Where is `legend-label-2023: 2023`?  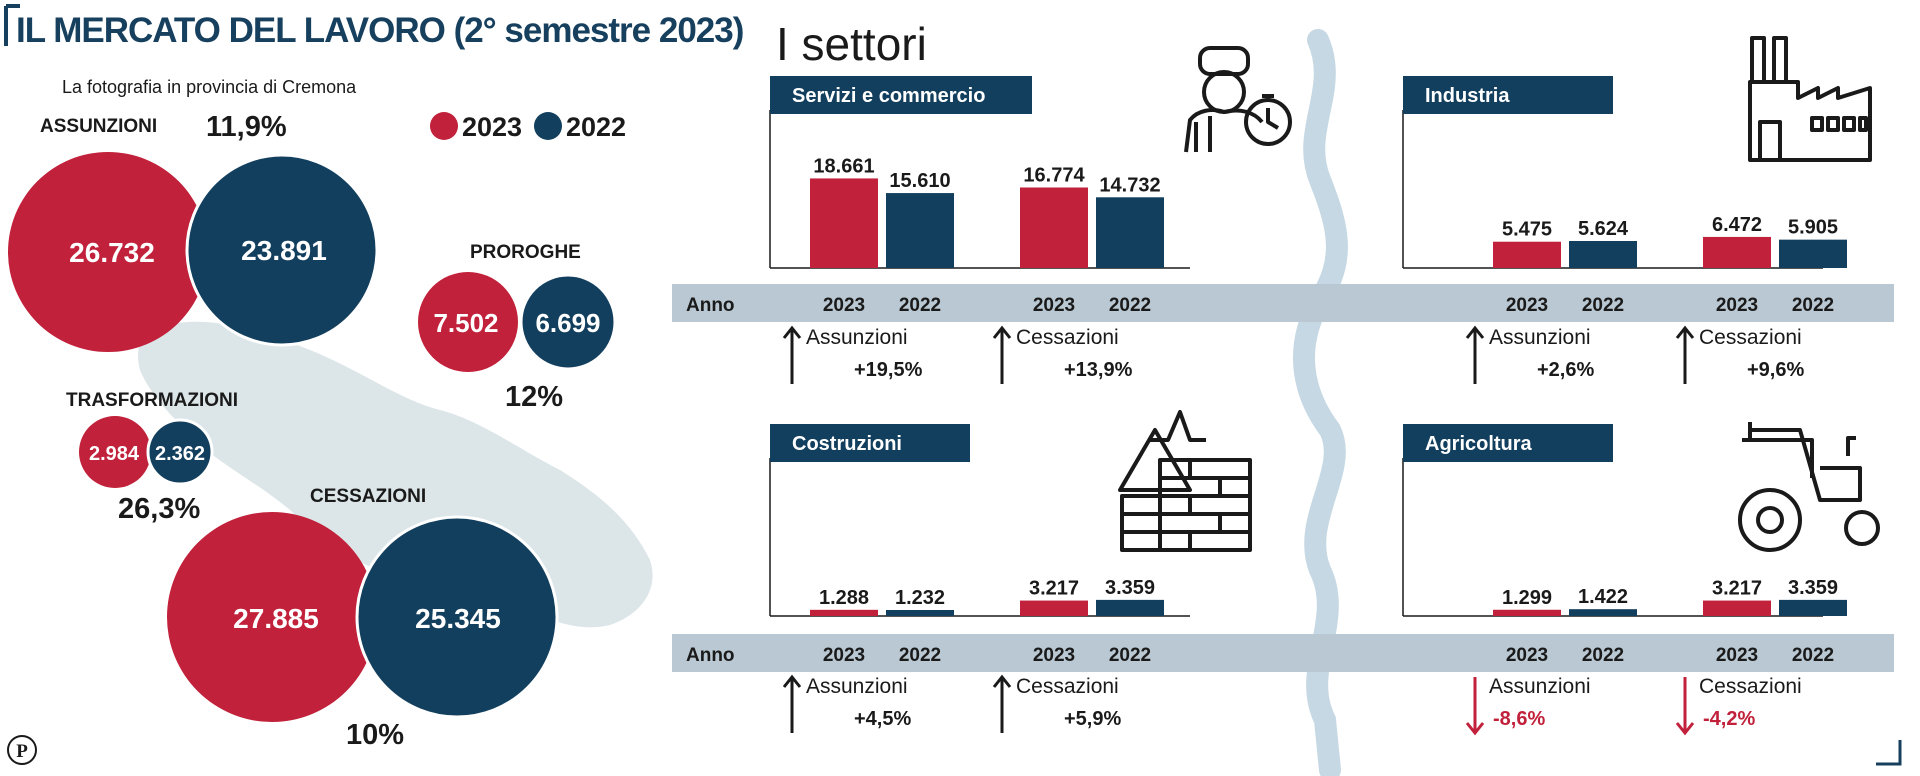
legend-label-2023: 2023 is located at coordinates (492, 127).